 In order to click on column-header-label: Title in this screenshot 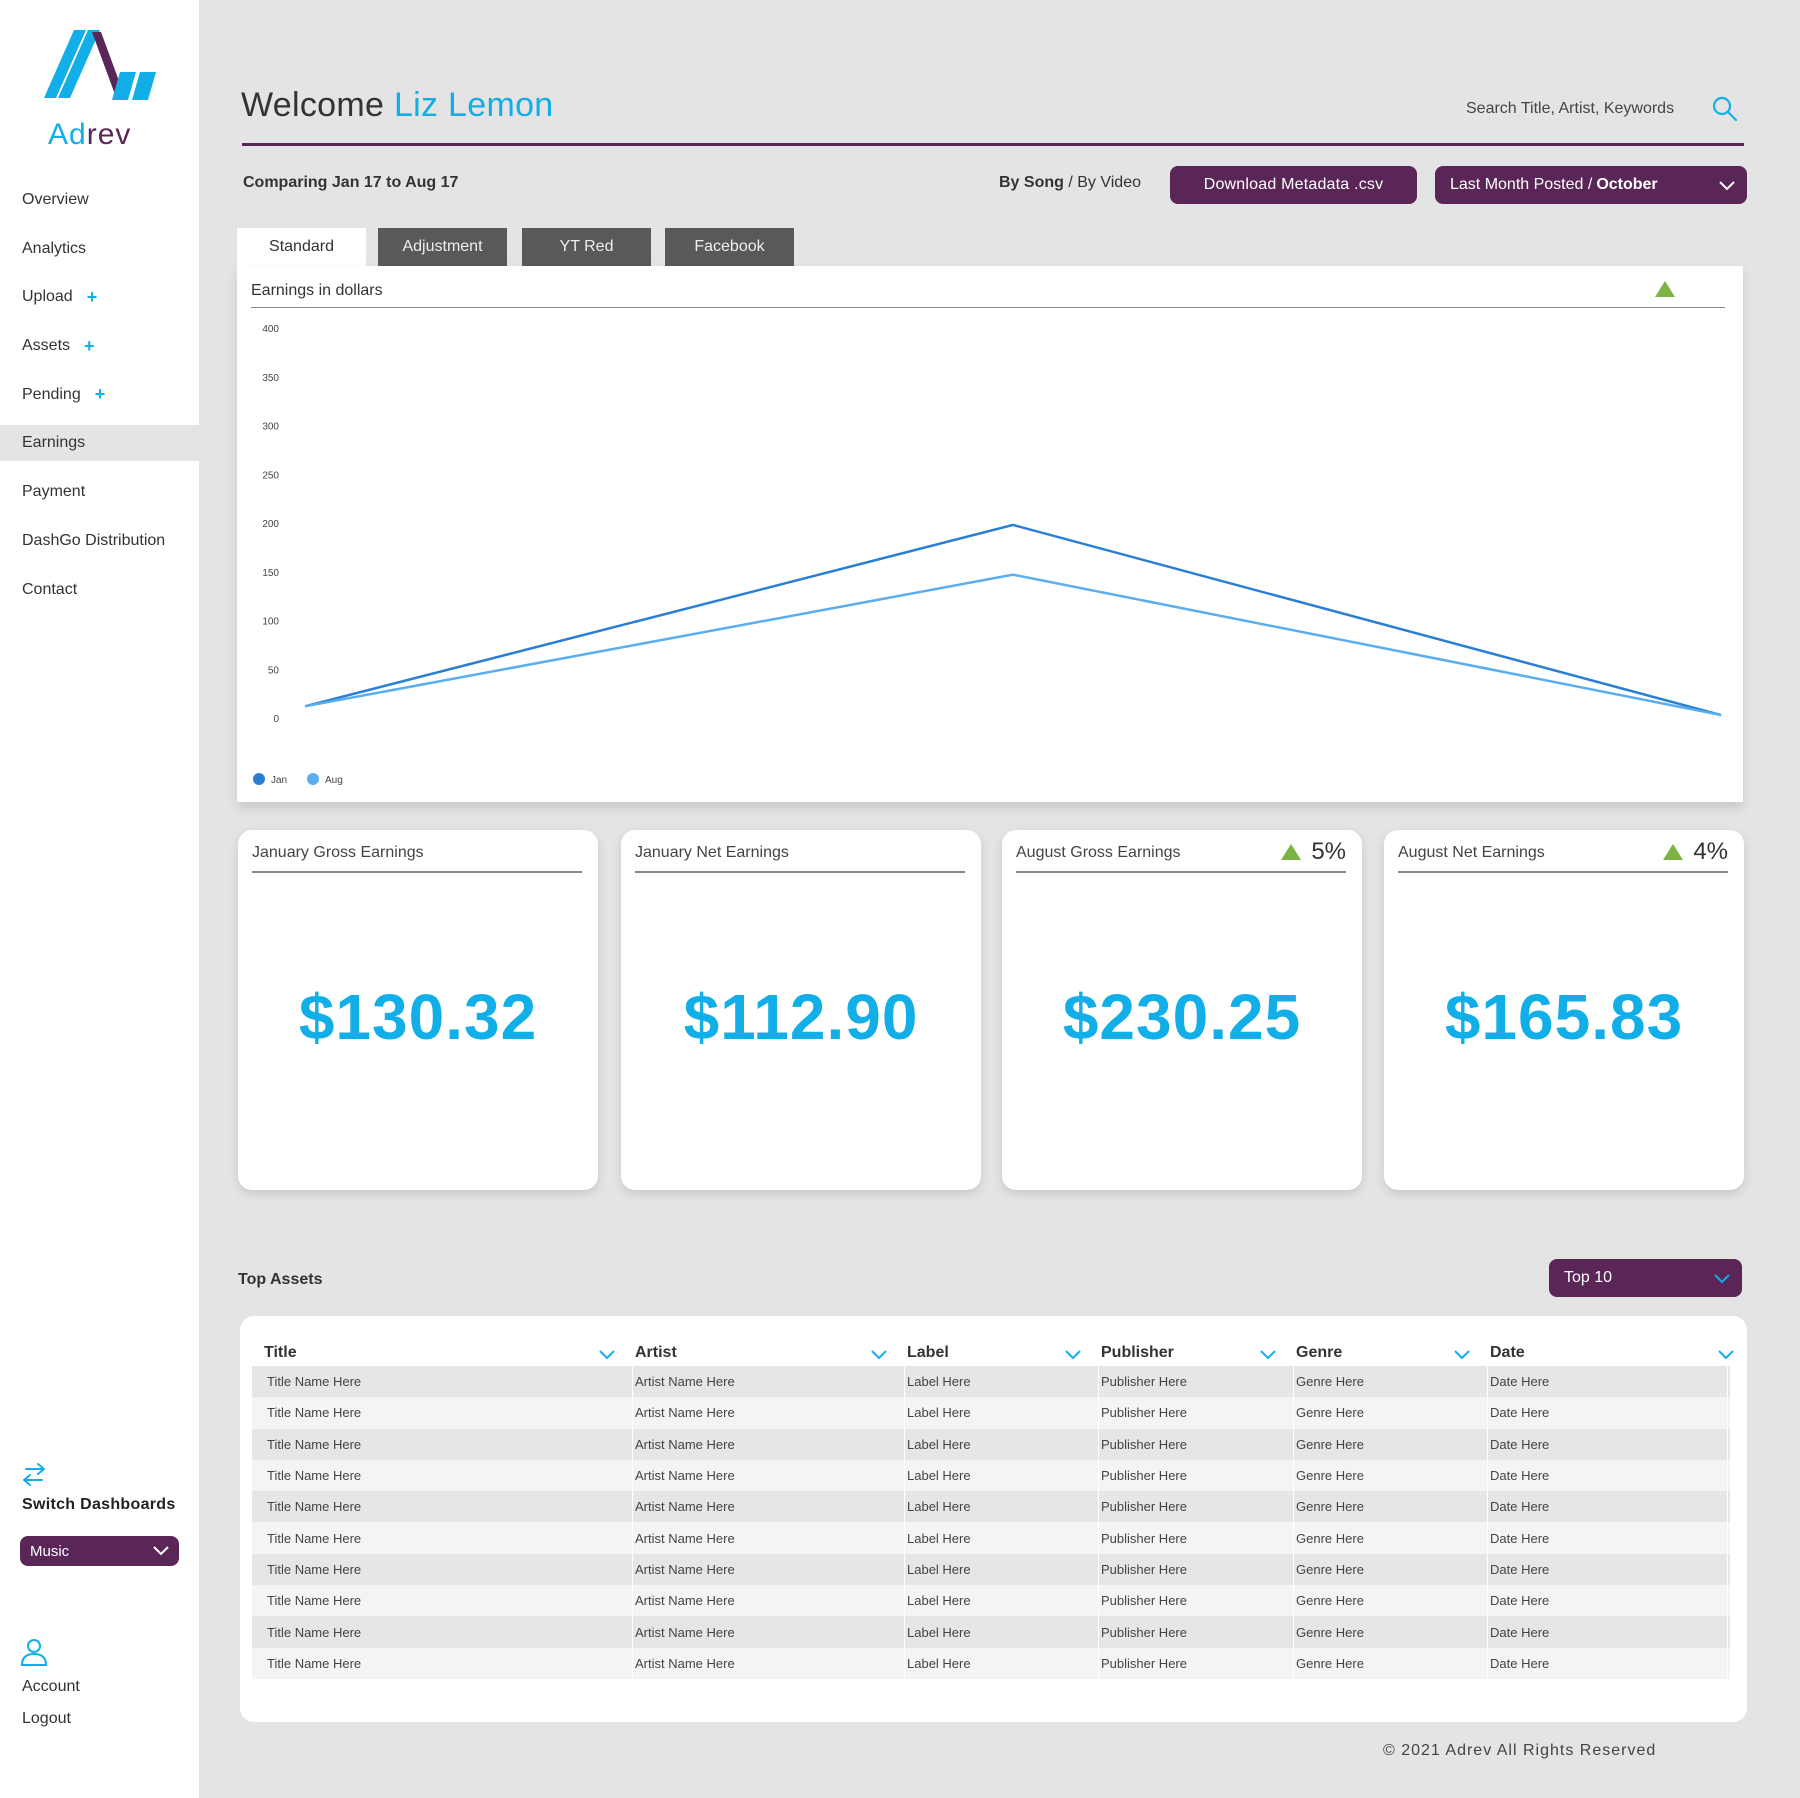, I will do `click(280, 1352)`.